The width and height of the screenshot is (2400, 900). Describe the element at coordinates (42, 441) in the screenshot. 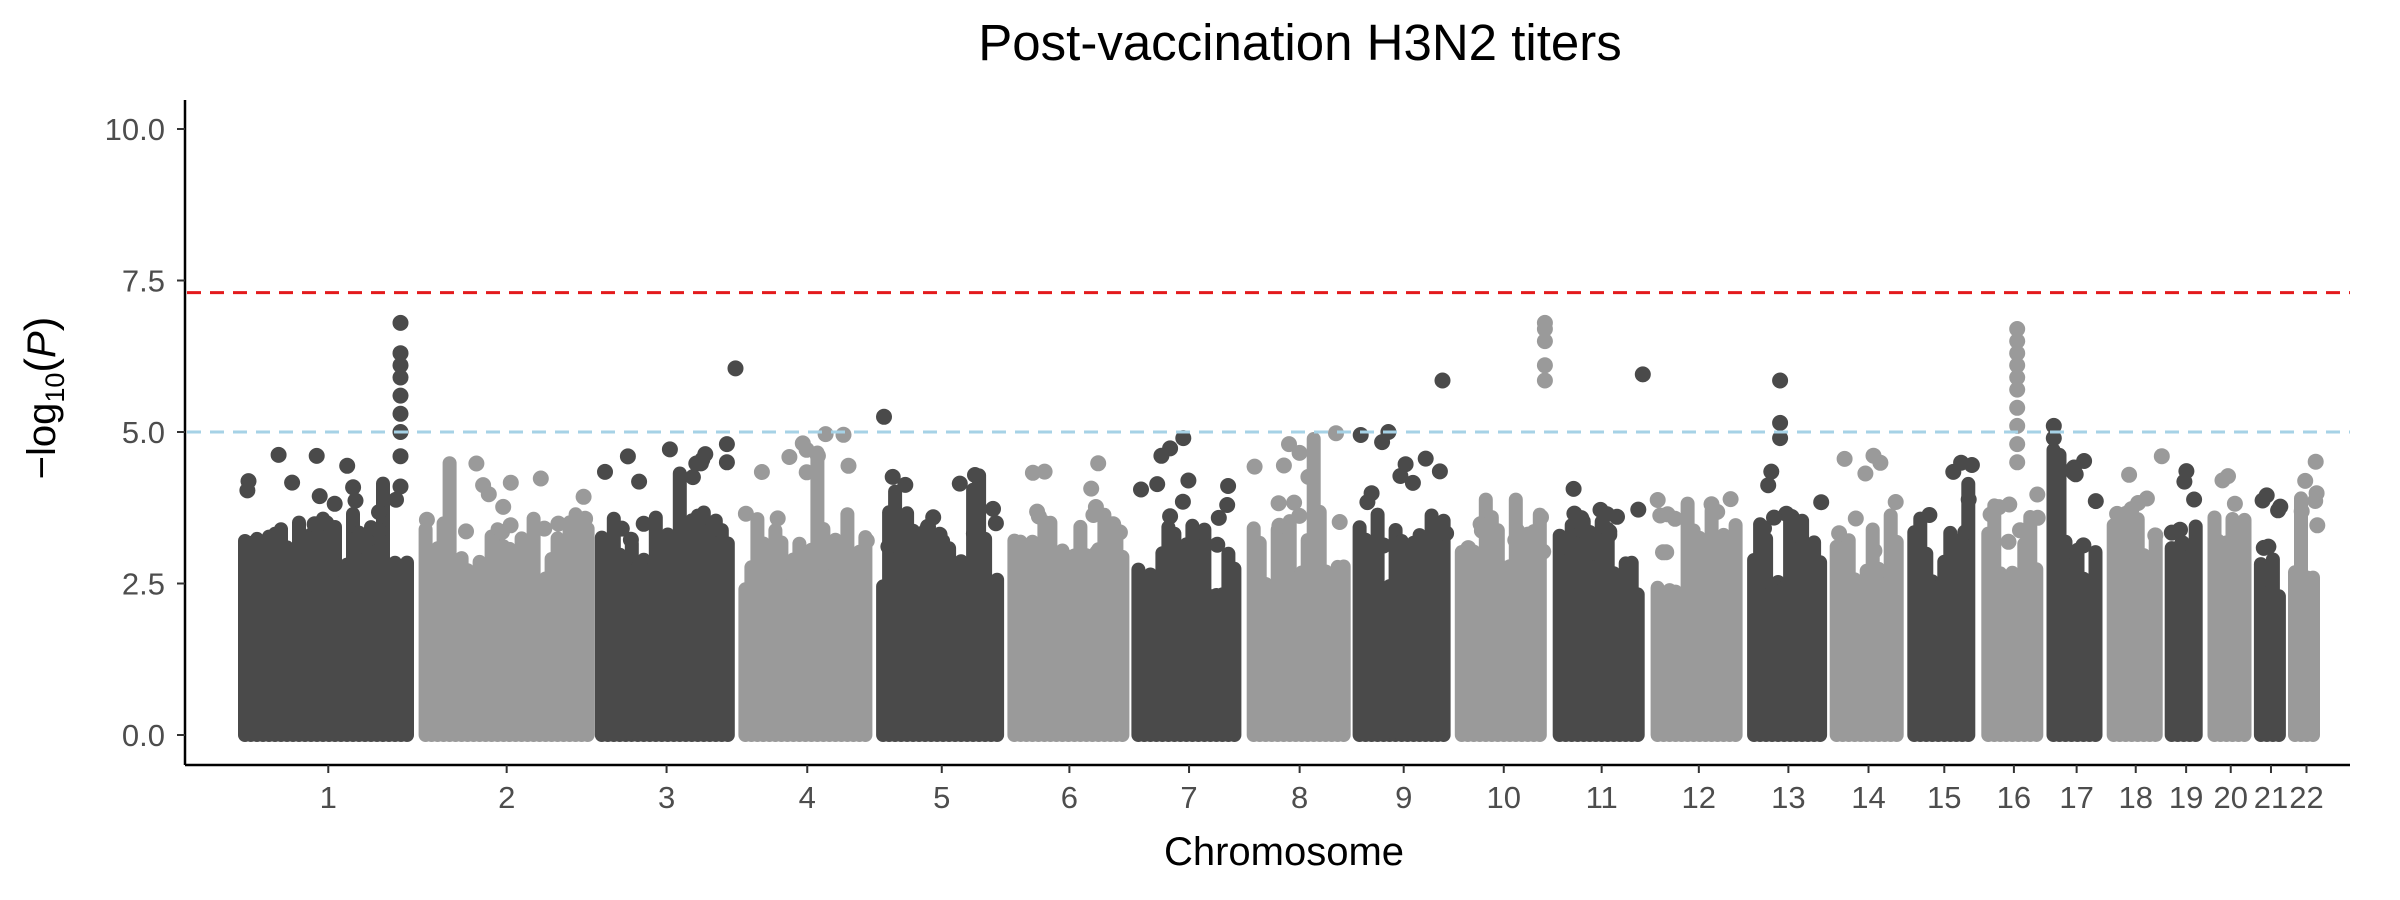

I see `y-axis-title-main: −log` at that location.